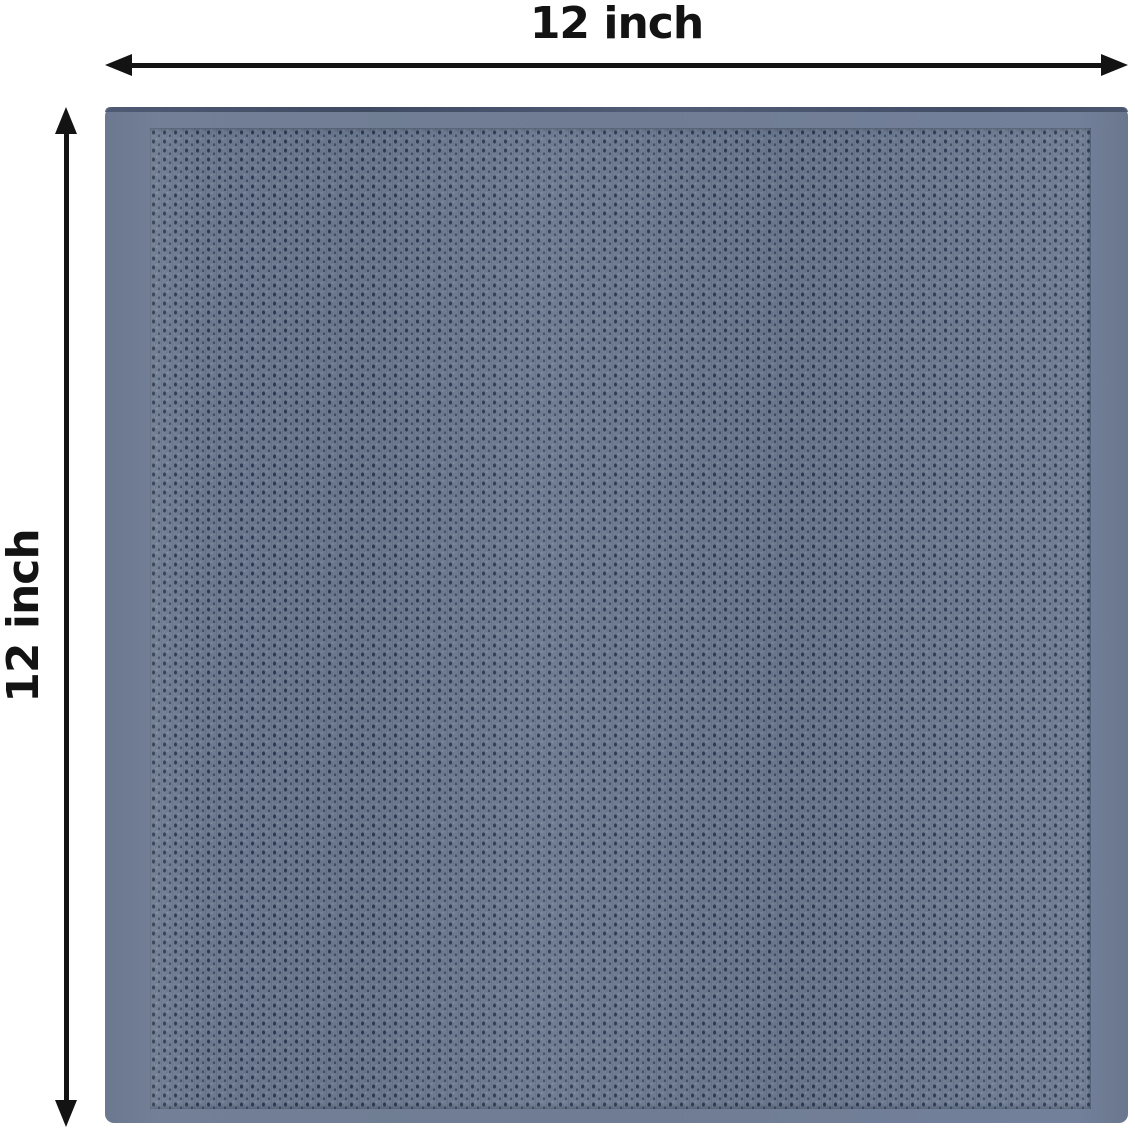  What do you see at coordinates (1114, 65) in the screenshot?
I see `arrowhead-right-icon` at bounding box center [1114, 65].